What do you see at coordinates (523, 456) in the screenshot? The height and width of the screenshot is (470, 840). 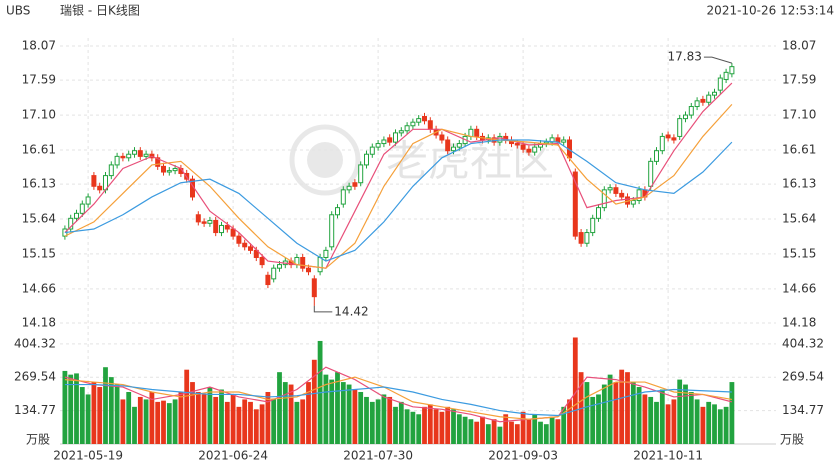 I see `x-tick-label: 2021-09-03` at bounding box center [523, 456].